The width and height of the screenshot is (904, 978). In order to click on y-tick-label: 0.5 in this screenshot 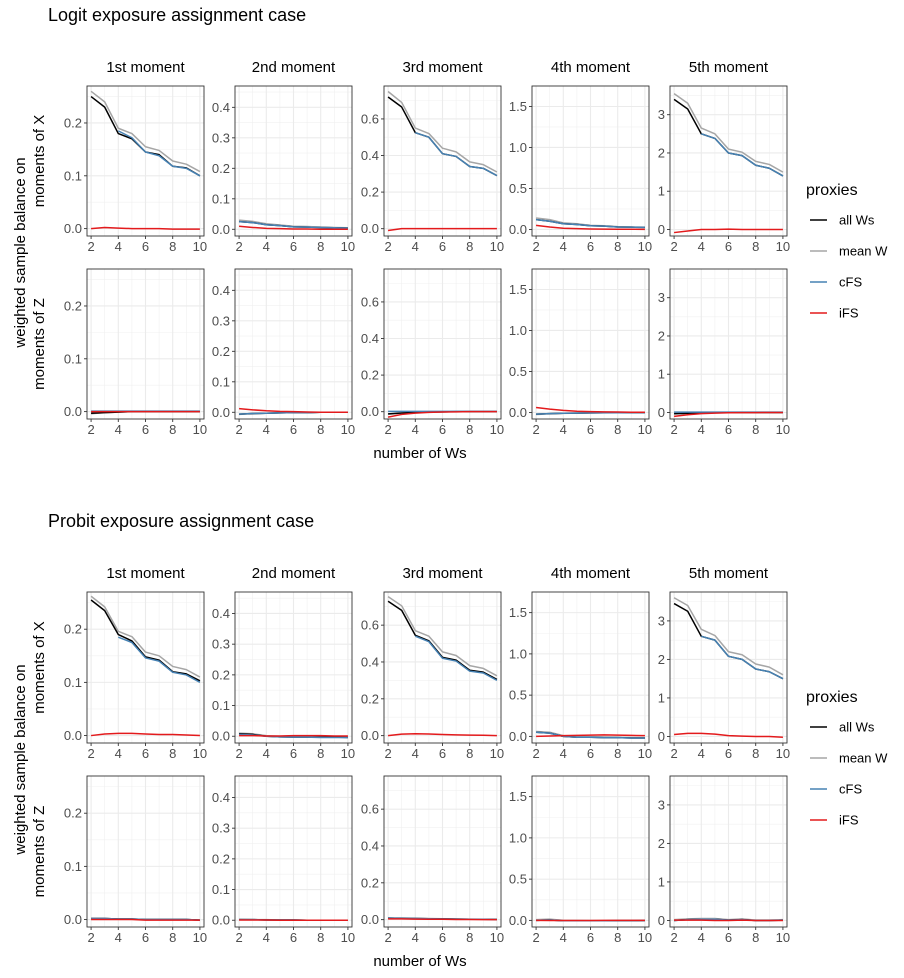, I will do `click(518, 188)`.